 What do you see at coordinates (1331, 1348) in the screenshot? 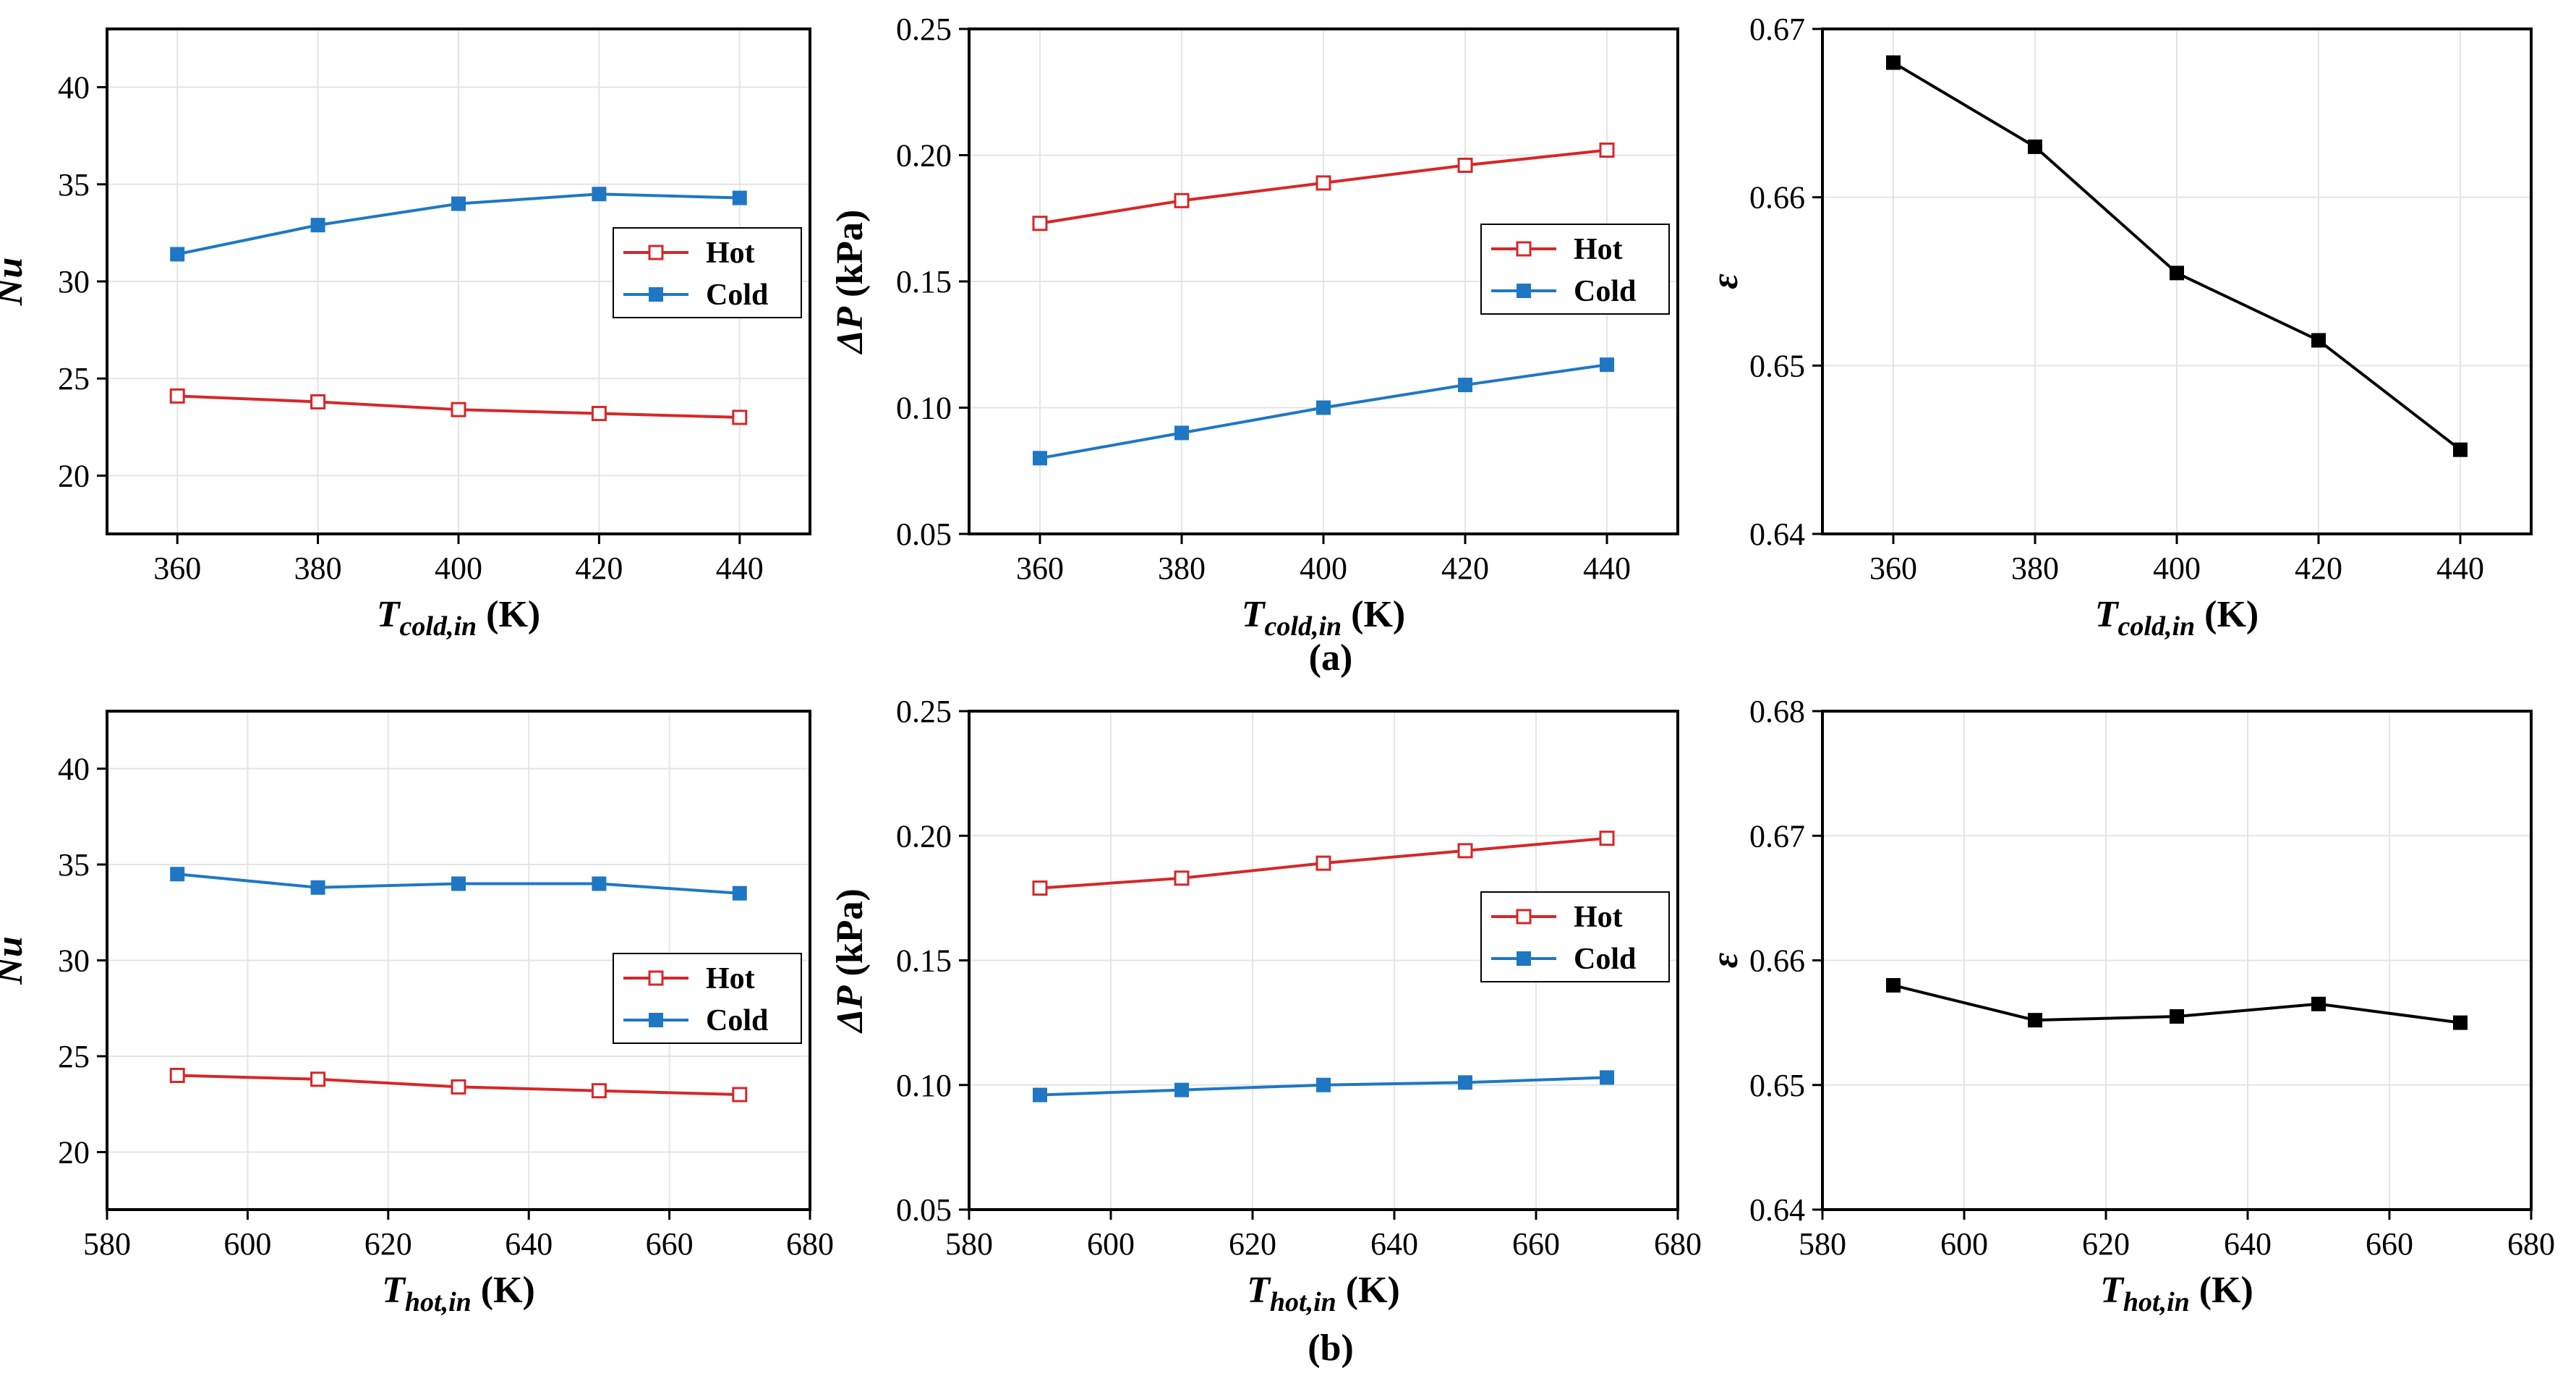
I see `caption-b: (b)` at bounding box center [1331, 1348].